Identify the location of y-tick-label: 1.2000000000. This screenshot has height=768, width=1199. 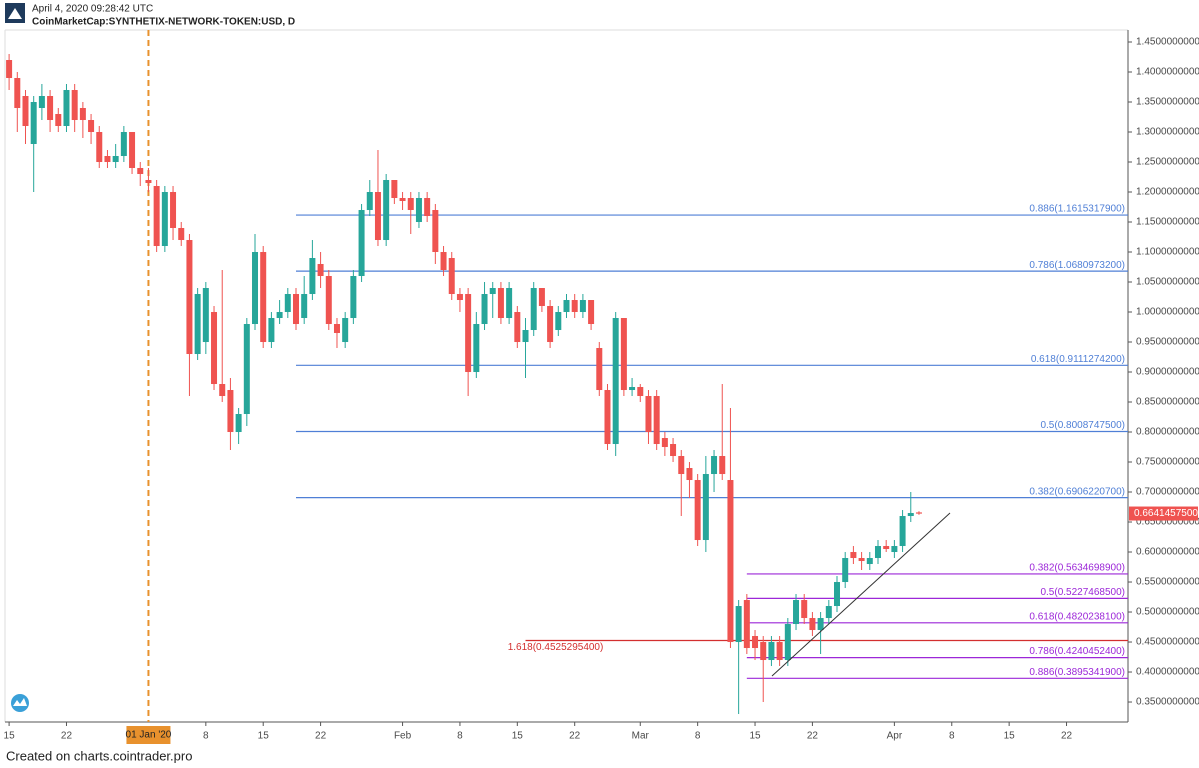
(1167, 192).